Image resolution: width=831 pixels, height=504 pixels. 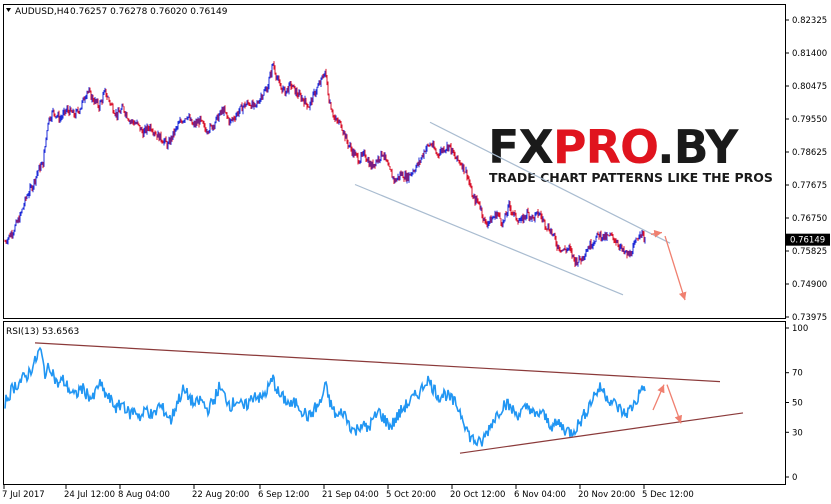 What do you see at coordinates (149, 12) in the screenshot?
I see `ohlc-values: 0.76257 0.76278 0.76020 0.76149` at bounding box center [149, 12].